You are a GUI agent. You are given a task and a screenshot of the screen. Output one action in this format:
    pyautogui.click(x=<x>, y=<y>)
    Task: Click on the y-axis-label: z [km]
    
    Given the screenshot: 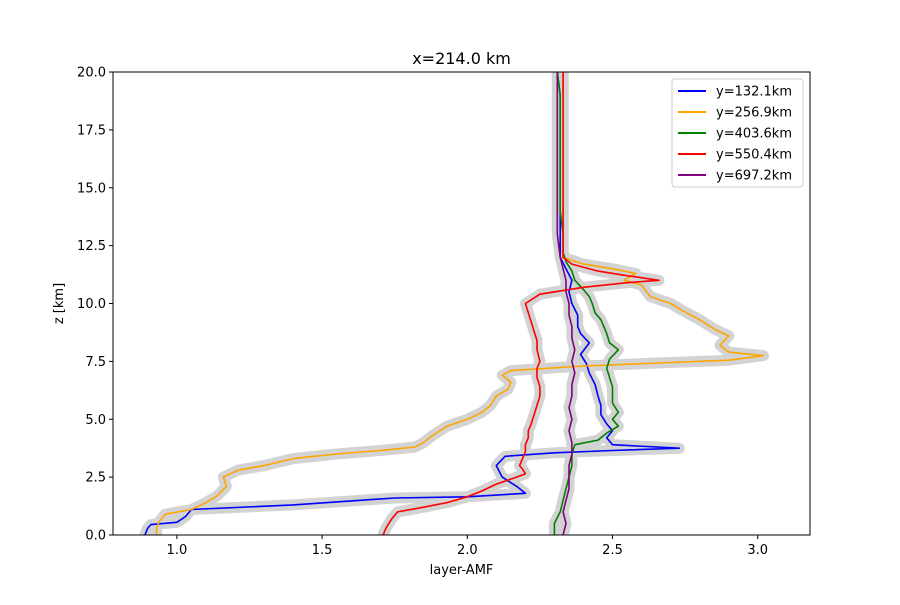 What is the action you would take?
    pyautogui.click(x=59, y=303)
    